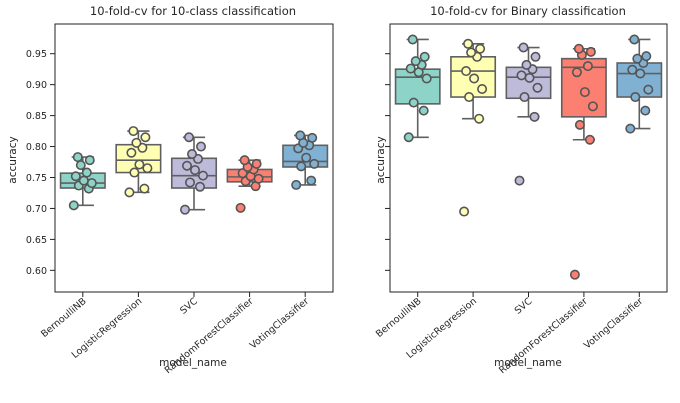 This screenshot has height=403, width=680. Describe the element at coordinates (36, 209) in the screenshot. I see `y-tick-label: 0.70` at that location.